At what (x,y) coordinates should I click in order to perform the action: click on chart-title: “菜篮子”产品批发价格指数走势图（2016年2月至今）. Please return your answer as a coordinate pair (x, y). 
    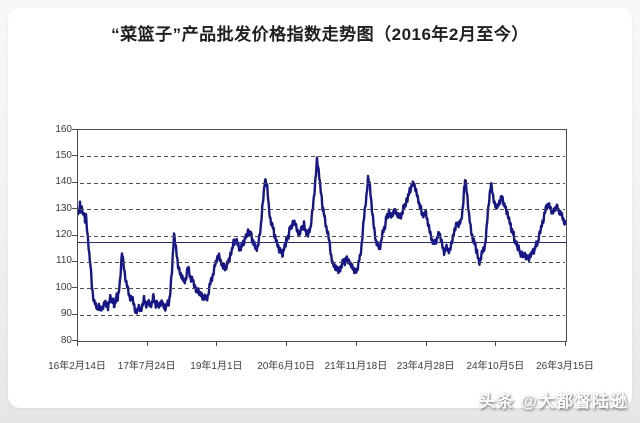
    Looking at the image, I should click on (320, 34).